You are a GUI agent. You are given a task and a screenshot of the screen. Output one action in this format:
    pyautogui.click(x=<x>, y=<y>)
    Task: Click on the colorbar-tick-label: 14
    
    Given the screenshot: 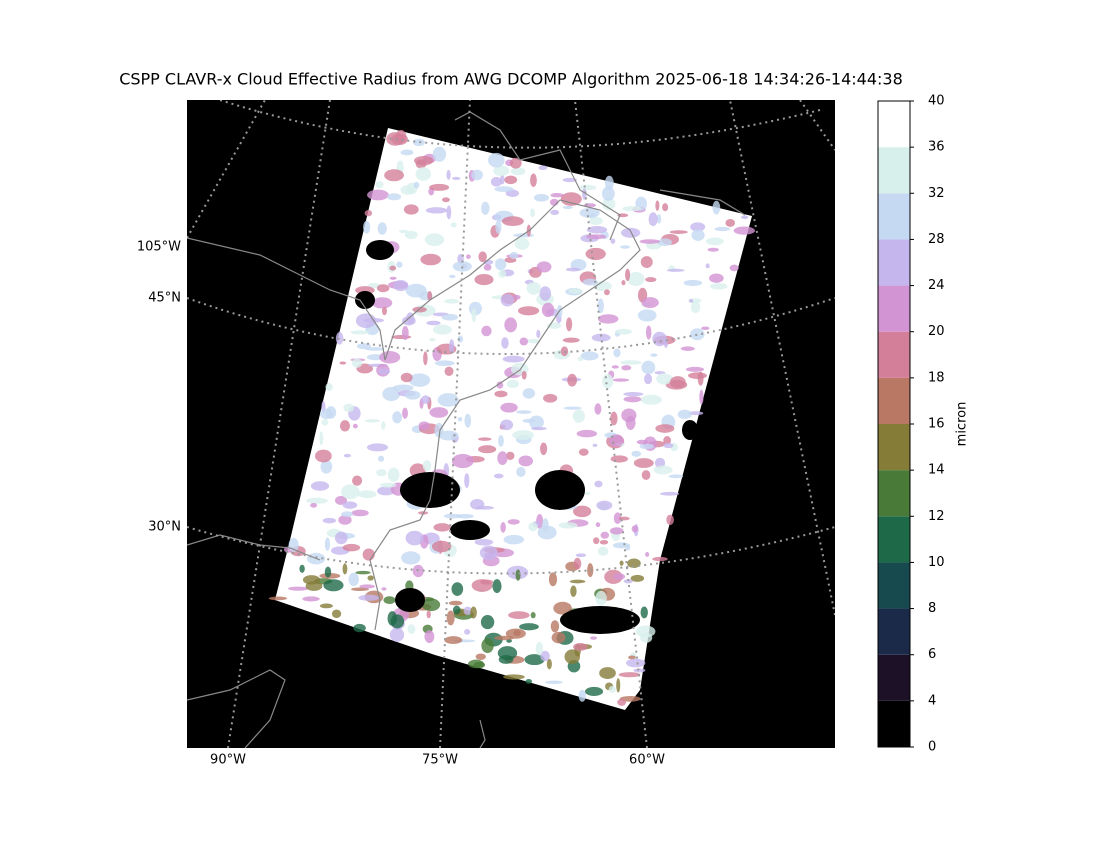 What is the action you would take?
    pyautogui.click(x=936, y=470)
    